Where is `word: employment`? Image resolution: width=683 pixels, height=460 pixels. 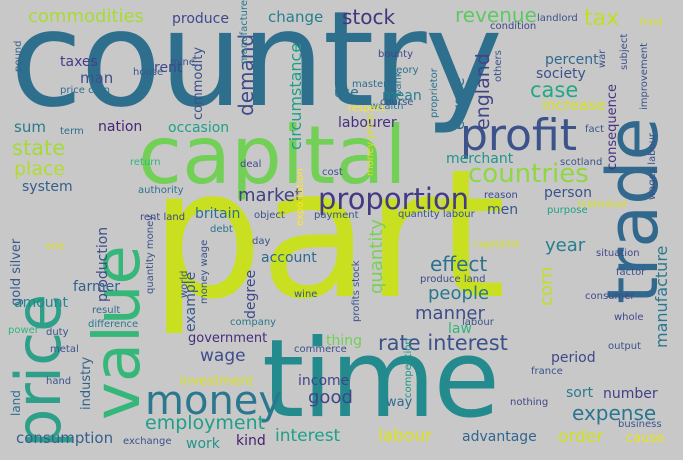 word: employment is located at coordinates (205, 423).